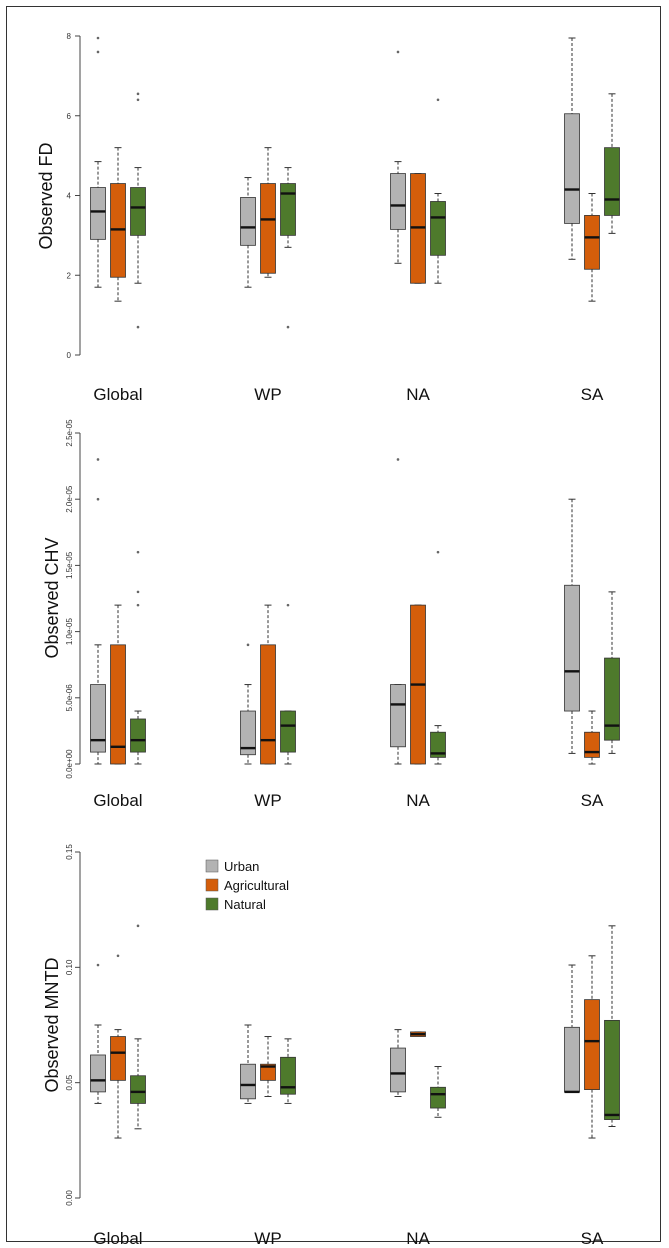 This screenshot has width=669, height=1248. I want to click on y-tick-label: 0.00, so click(69, 1198).